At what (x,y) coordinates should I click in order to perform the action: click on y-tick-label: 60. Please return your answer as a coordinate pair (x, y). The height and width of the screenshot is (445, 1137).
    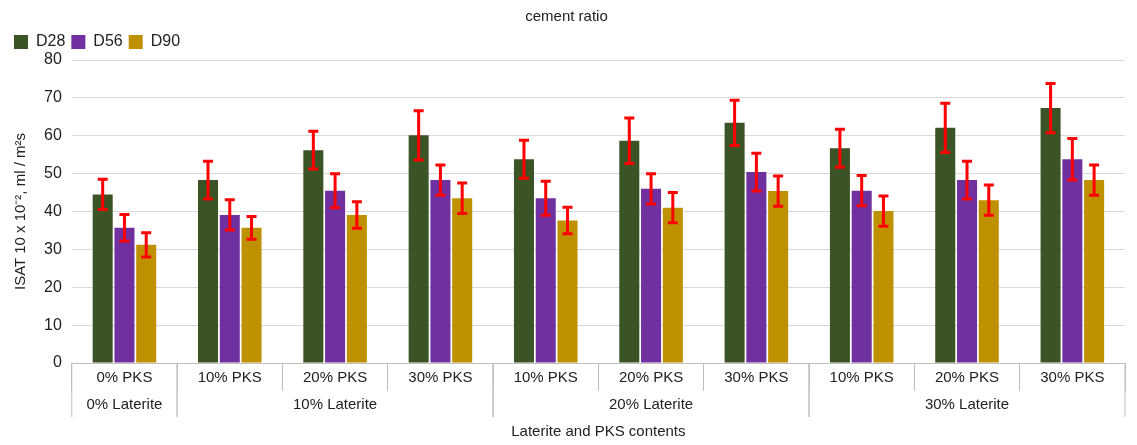
    Looking at the image, I should click on (53, 135).